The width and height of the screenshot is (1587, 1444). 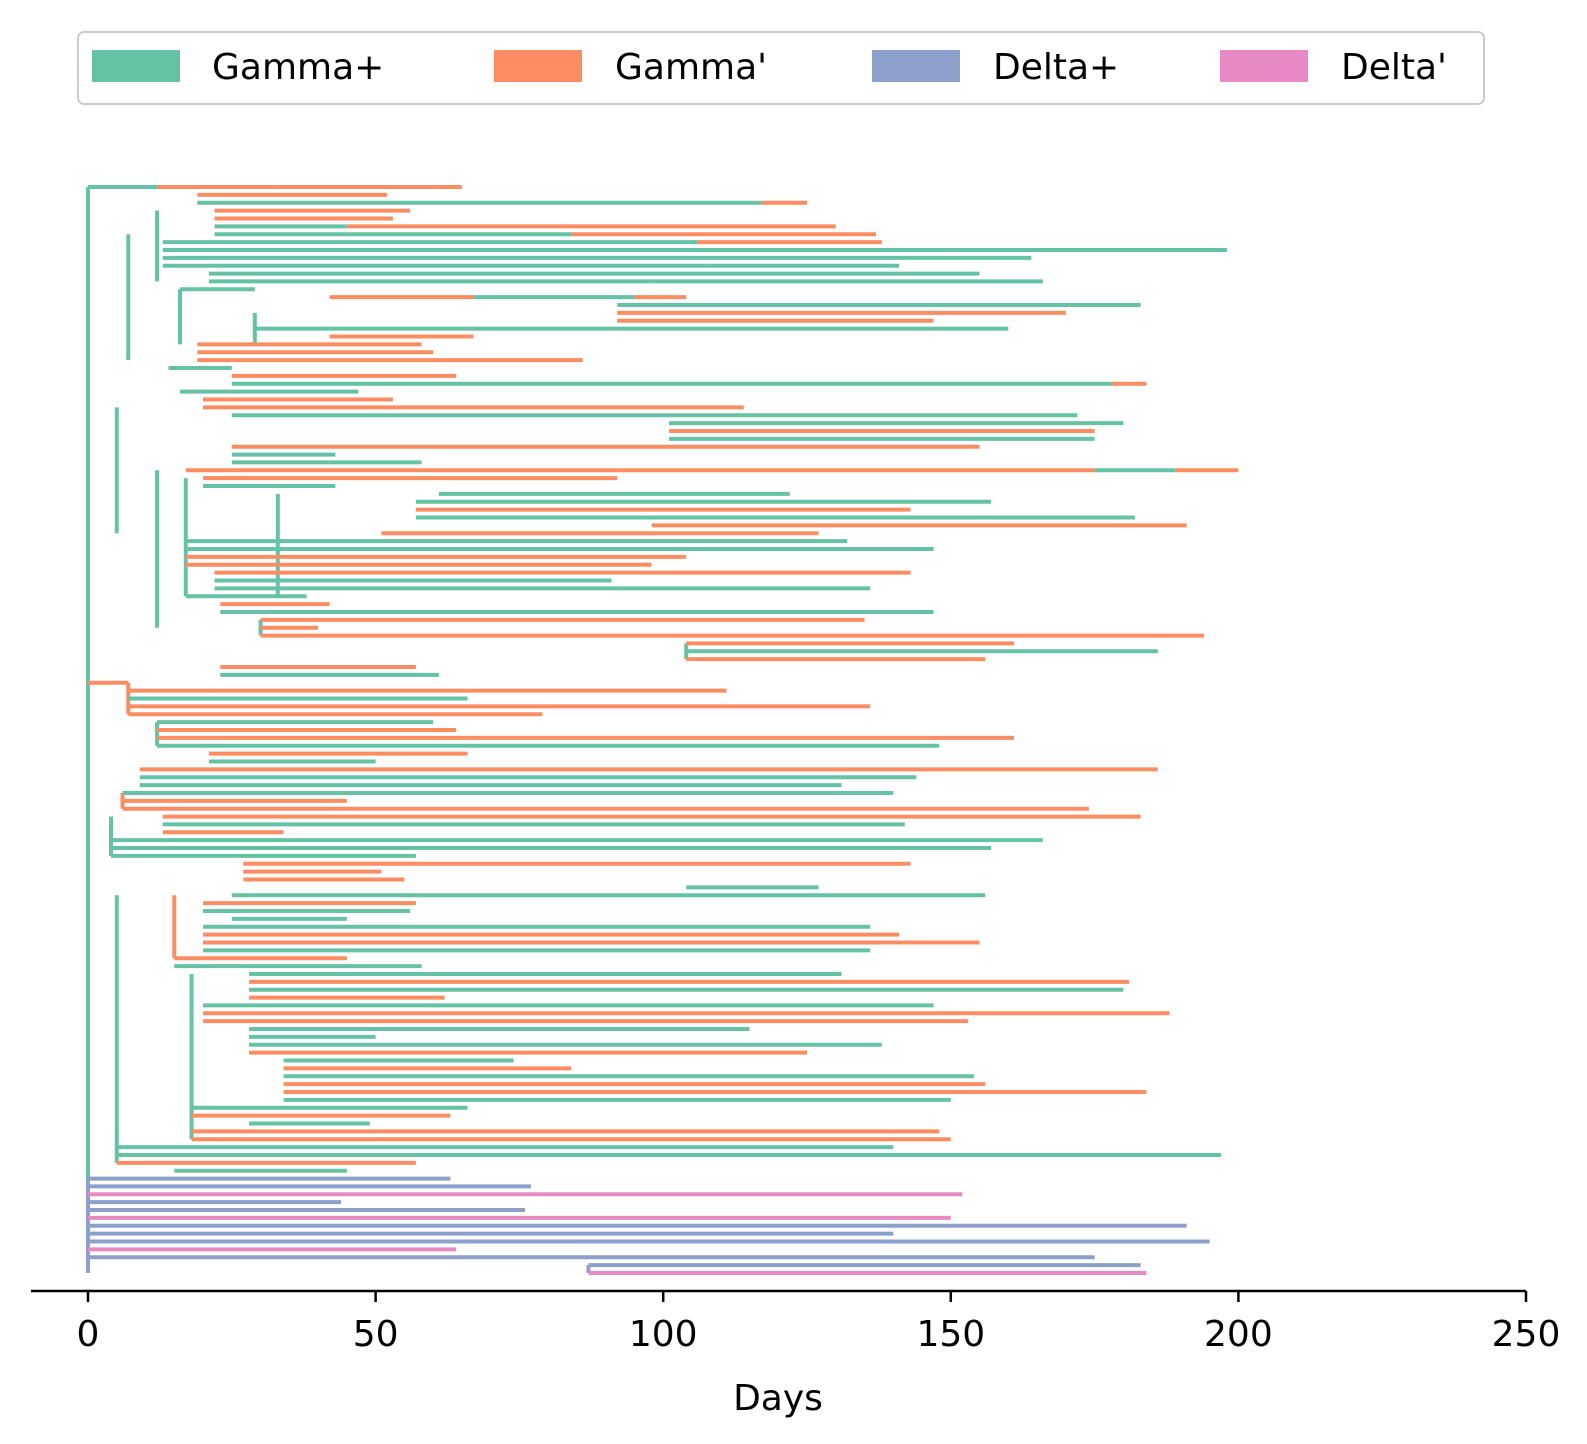 I want to click on legend-swatch-delta-plus, so click(x=916, y=66).